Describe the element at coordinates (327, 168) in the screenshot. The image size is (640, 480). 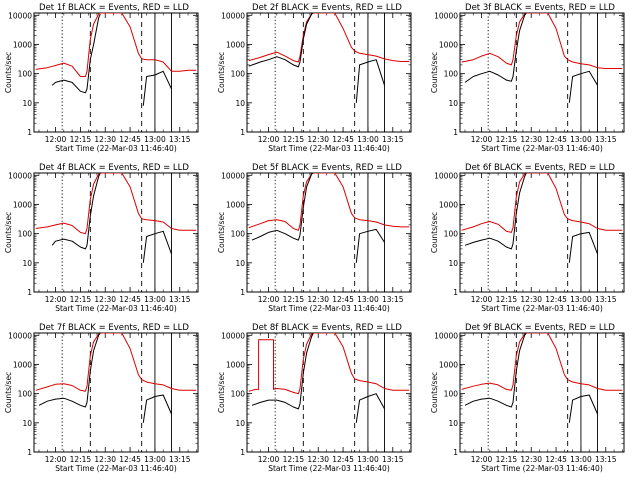
I see `panel-title: Det 5f BLACK = Events, RED = LLD` at that location.